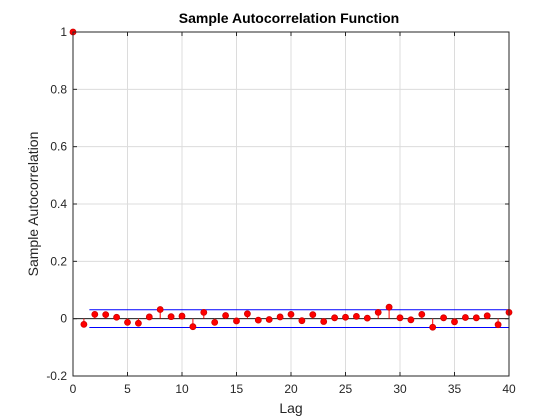  Describe the element at coordinates (58, 261) in the screenshot. I see `y-tick-label-2: 0.2` at that location.